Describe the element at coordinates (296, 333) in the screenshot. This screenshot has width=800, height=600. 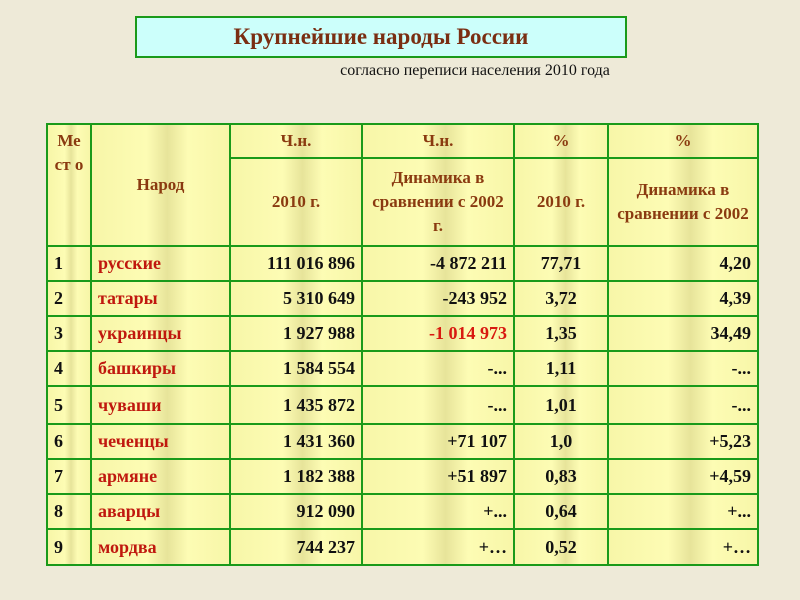
I see `row-count: 1 927 988` at that location.